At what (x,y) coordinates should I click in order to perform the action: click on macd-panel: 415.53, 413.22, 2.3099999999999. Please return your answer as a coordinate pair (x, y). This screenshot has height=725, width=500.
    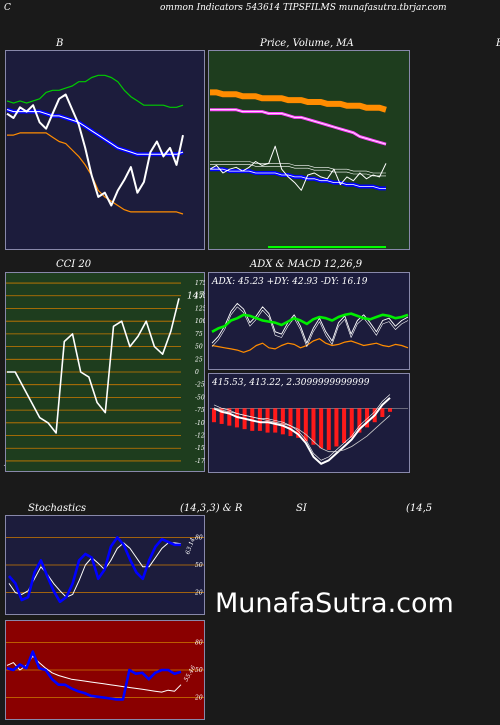
    Looking at the image, I should click on (309, 423).